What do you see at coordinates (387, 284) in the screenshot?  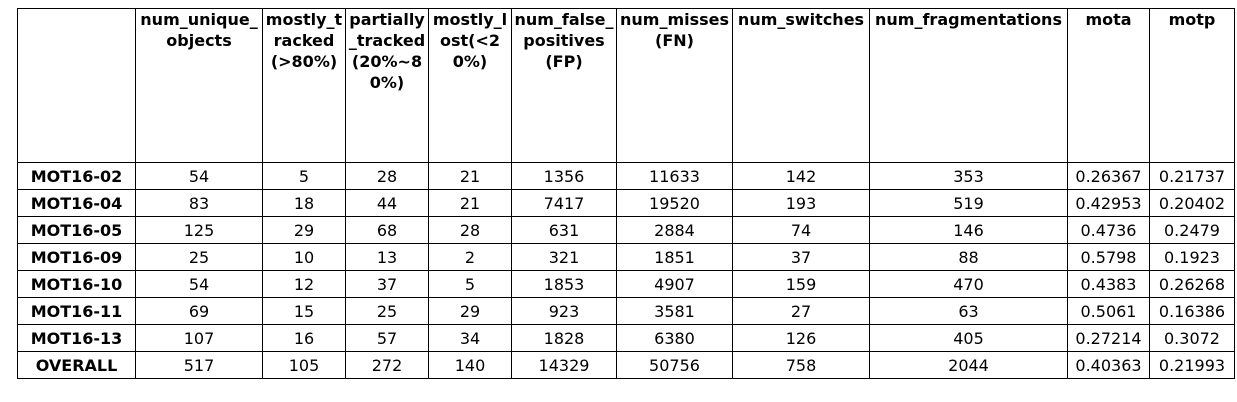 I see `cell-partially-tracked: 37` at bounding box center [387, 284].